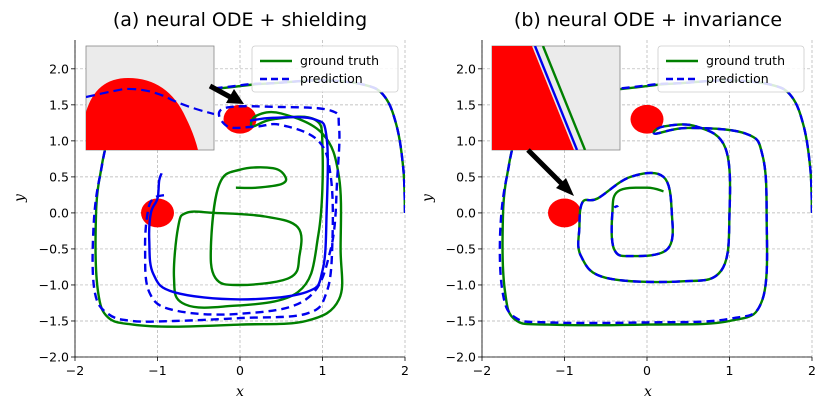  What do you see at coordinates (466, 140) in the screenshot?
I see `panel-b-ytick-label-6: 1.0` at bounding box center [466, 140].